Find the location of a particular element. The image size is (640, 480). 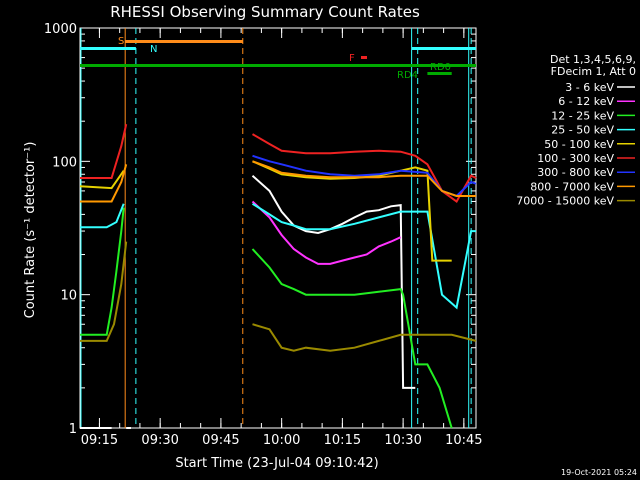

x-tick-label: 10:45 is located at coordinates (463, 440).